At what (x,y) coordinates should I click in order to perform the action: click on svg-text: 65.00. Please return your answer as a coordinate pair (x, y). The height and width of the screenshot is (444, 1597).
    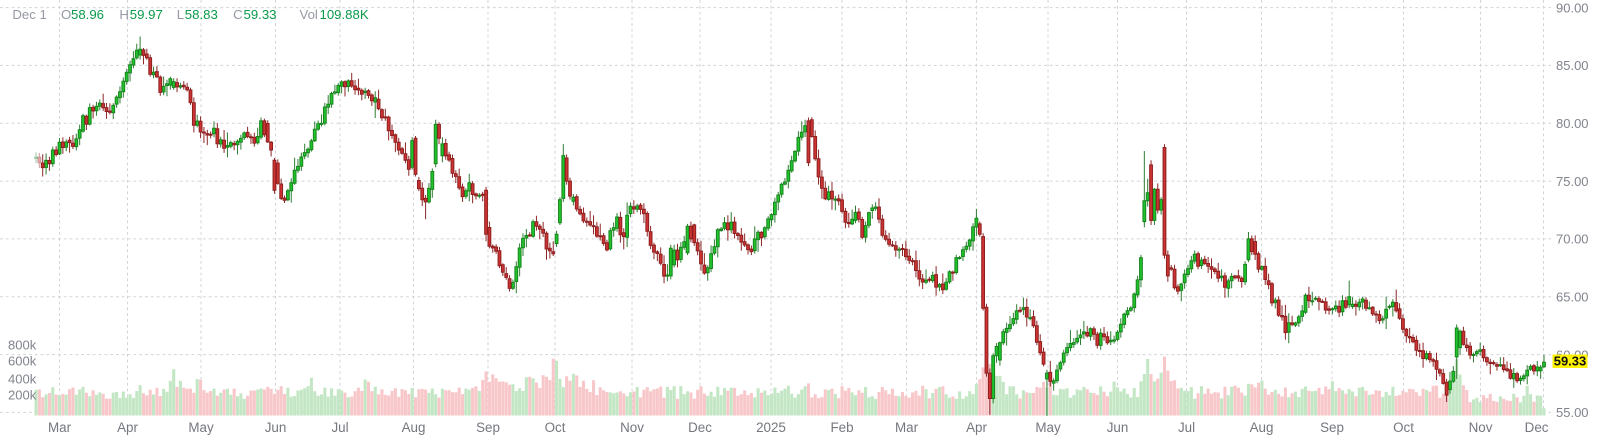
    Looking at the image, I should click on (1572, 297).